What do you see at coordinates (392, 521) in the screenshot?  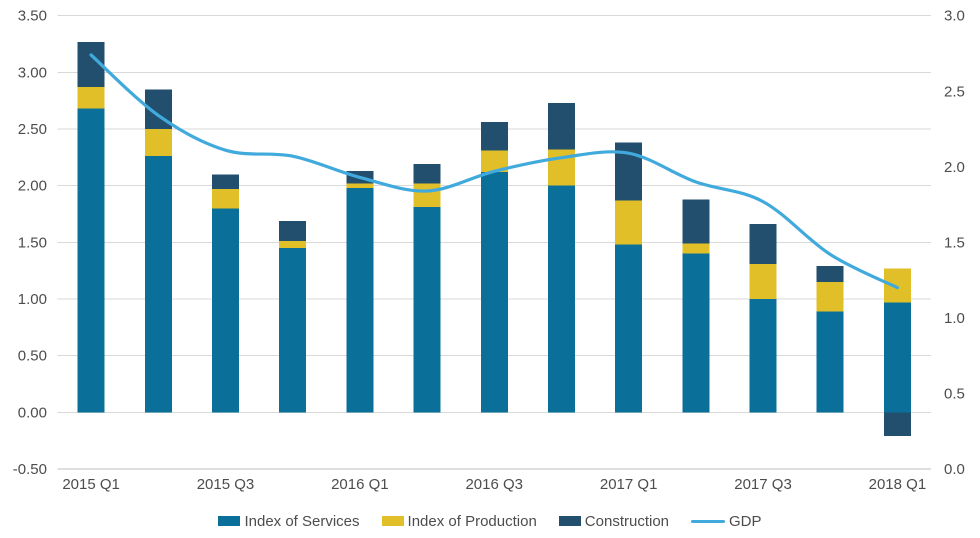 I see `production-swatch-icon` at bounding box center [392, 521].